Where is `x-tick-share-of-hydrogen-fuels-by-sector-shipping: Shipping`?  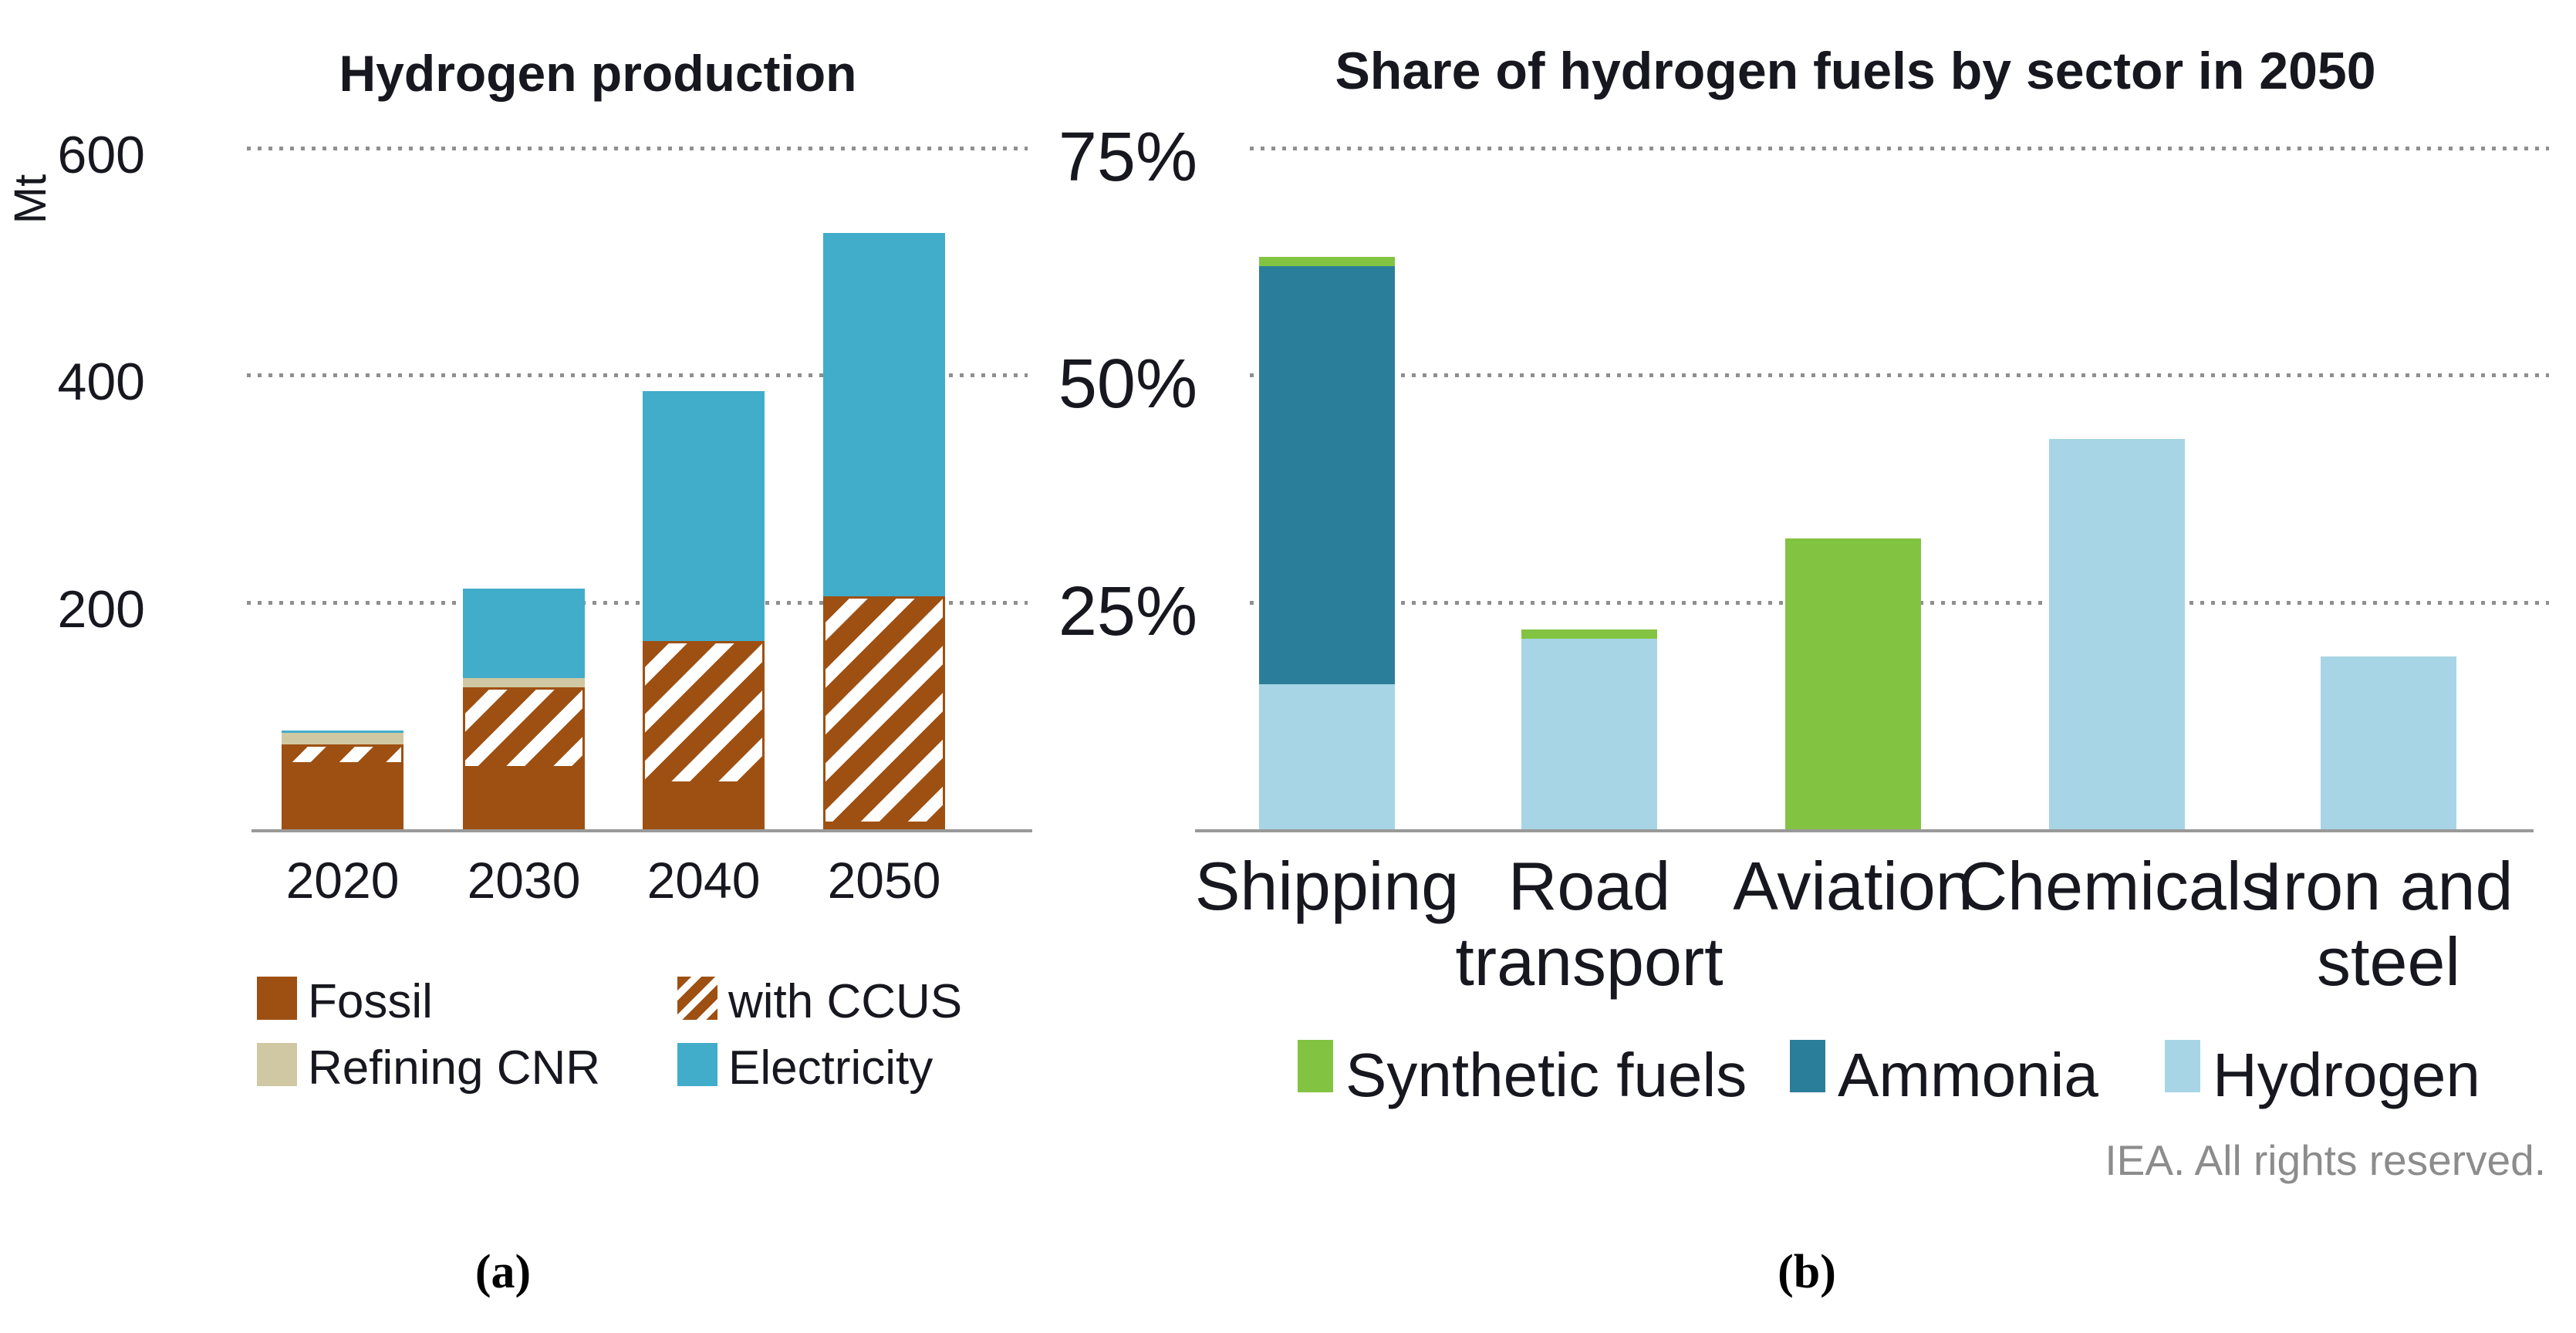 x-tick-share-of-hydrogen-fuels-by-sector-shipping: Shipping is located at coordinates (1327, 886).